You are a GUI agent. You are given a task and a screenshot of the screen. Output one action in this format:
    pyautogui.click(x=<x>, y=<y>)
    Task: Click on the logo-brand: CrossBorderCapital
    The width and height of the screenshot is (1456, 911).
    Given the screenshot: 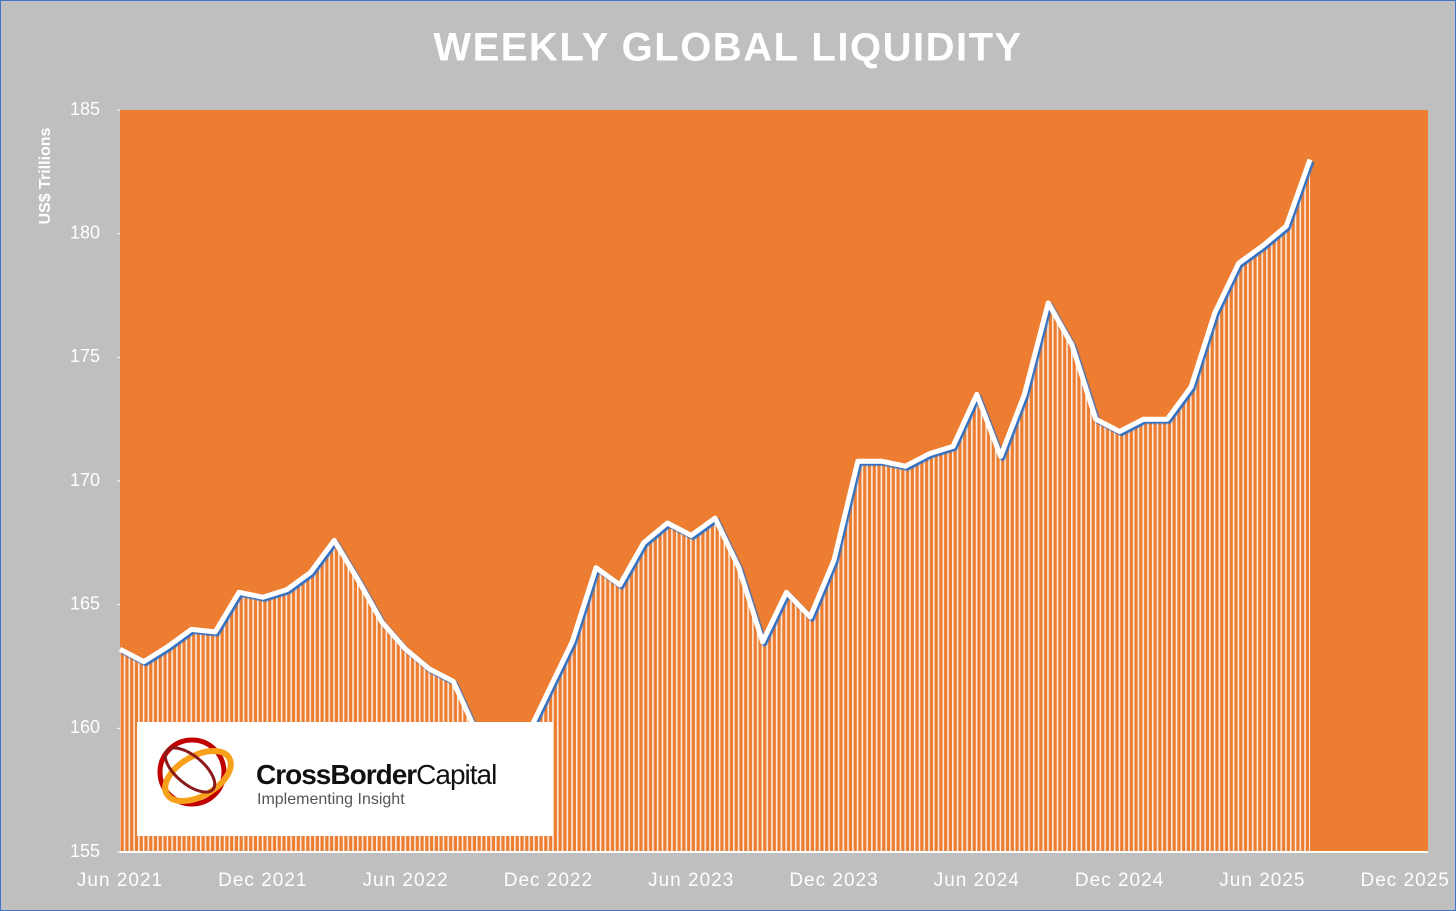 What is the action you would take?
    pyautogui.click(x=376, y=774)
    